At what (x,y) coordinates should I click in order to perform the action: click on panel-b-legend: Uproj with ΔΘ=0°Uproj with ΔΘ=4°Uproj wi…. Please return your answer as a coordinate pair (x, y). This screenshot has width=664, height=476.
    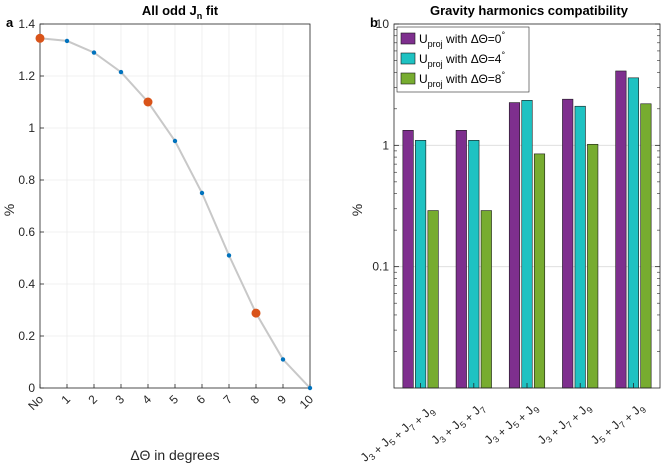
    Looking at the image, I should click on (463, 59).